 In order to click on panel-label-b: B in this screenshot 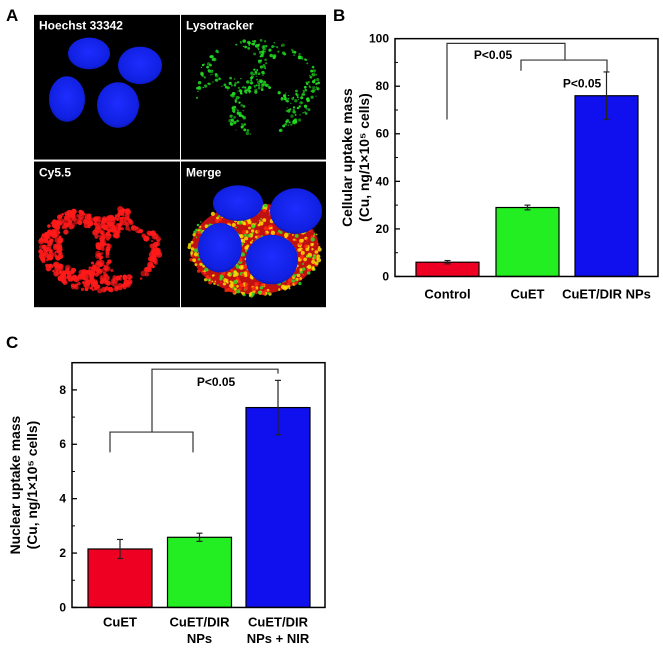, I will do `click(339, 15)`.